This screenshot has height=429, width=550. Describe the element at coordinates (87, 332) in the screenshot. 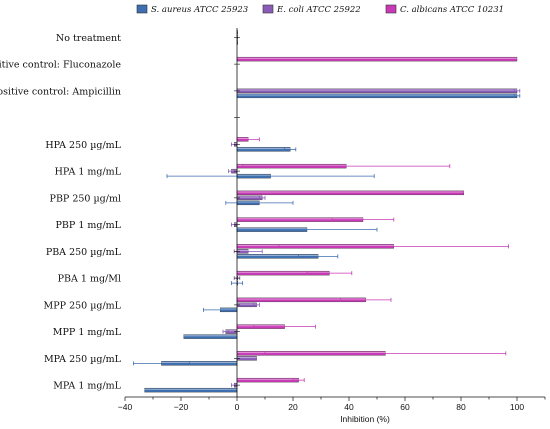

I see `category-label: MPP 1 mg/mL` at that location.